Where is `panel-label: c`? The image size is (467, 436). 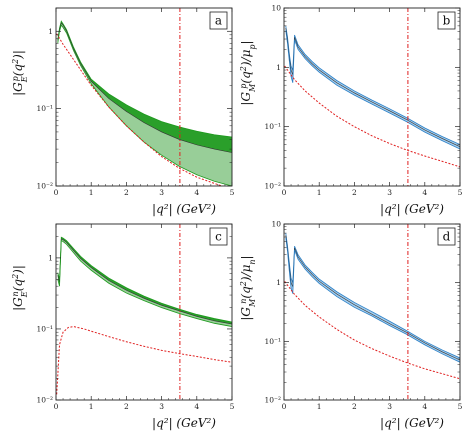
panel-label: c is located at coordinates (218, 237).